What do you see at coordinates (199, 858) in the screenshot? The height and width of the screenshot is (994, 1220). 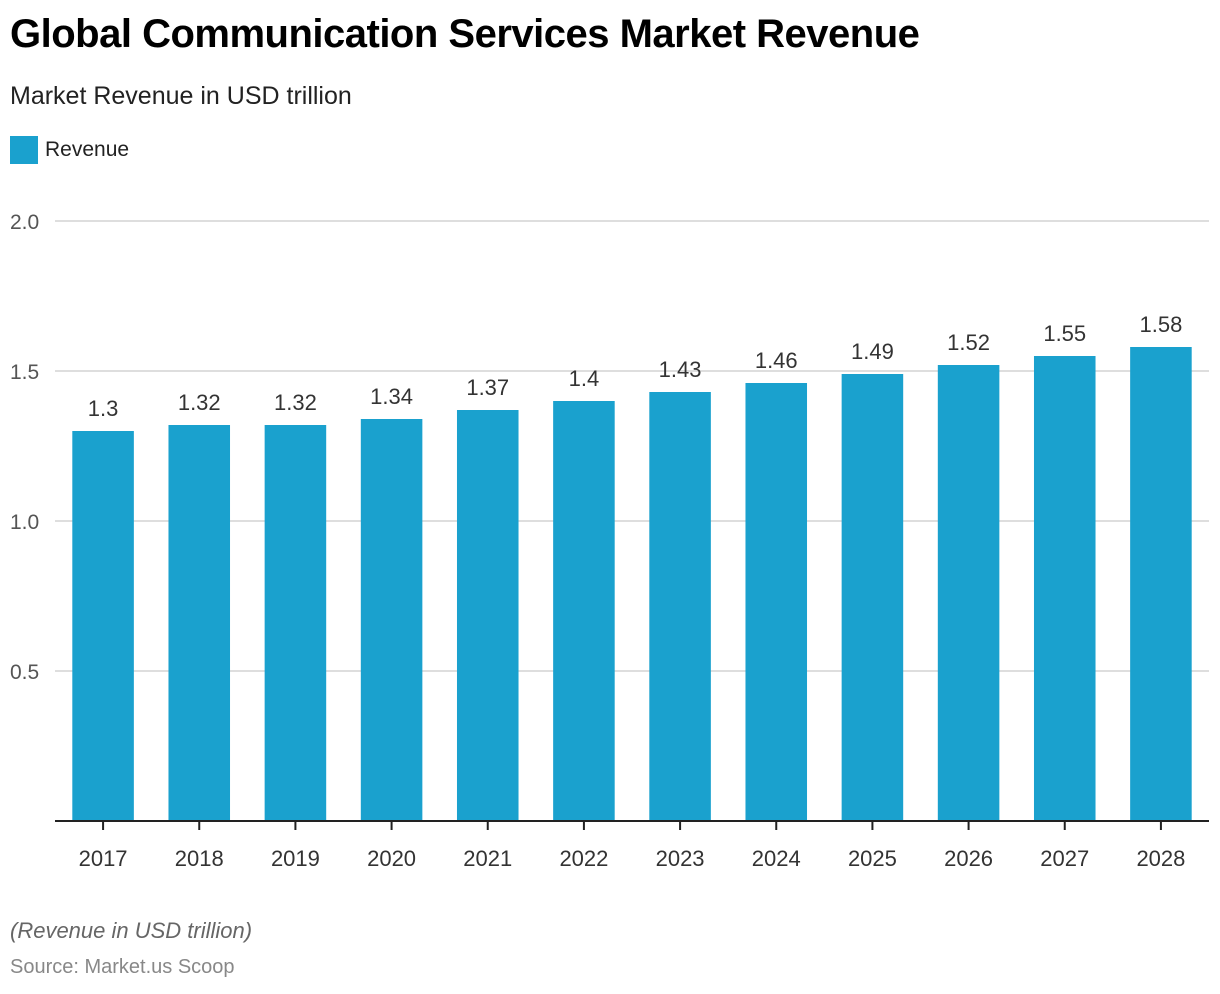 I see `x-tick-label: 2018` at bounding box center [199, 858].